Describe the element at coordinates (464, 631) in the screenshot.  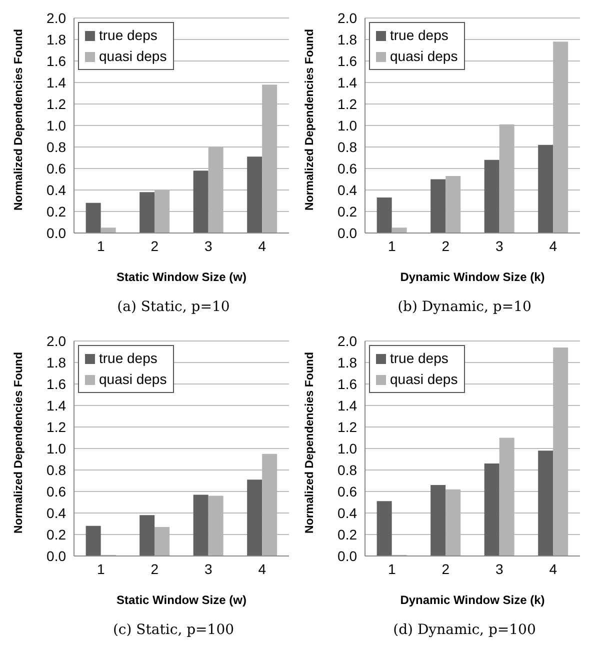
I see `text: (d) Dynamic, p=100` at that location.